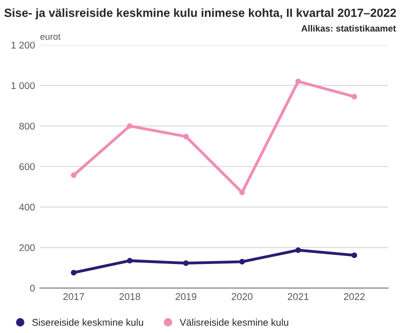 This screenshot has width=400, height=333. What do you see at coordinates (32, 288) in the screenshot?
I see `y-tick-label: 0` at bounding box center [32, 288].